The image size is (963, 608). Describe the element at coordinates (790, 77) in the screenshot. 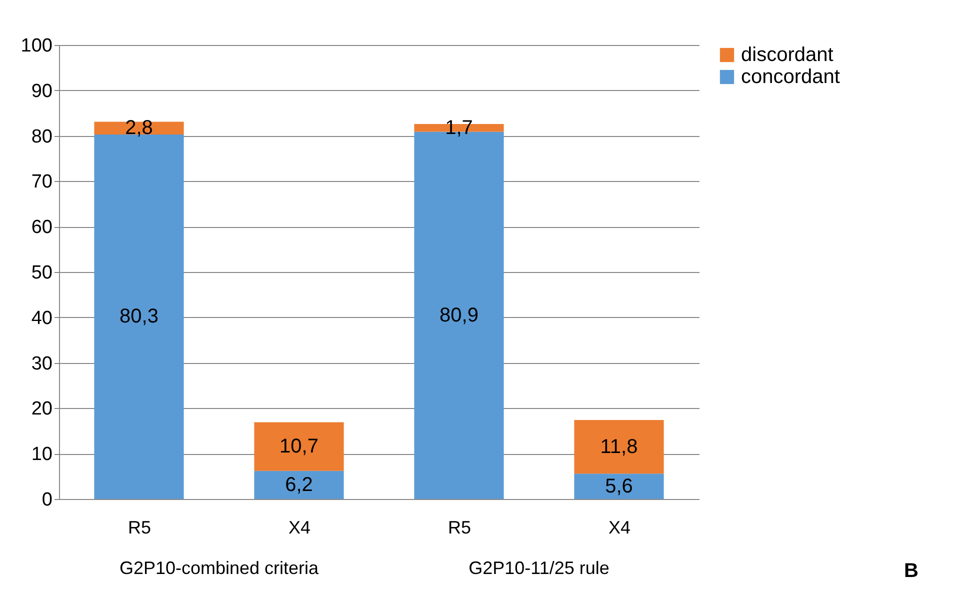

I see `legend-label: concordant` at that location.